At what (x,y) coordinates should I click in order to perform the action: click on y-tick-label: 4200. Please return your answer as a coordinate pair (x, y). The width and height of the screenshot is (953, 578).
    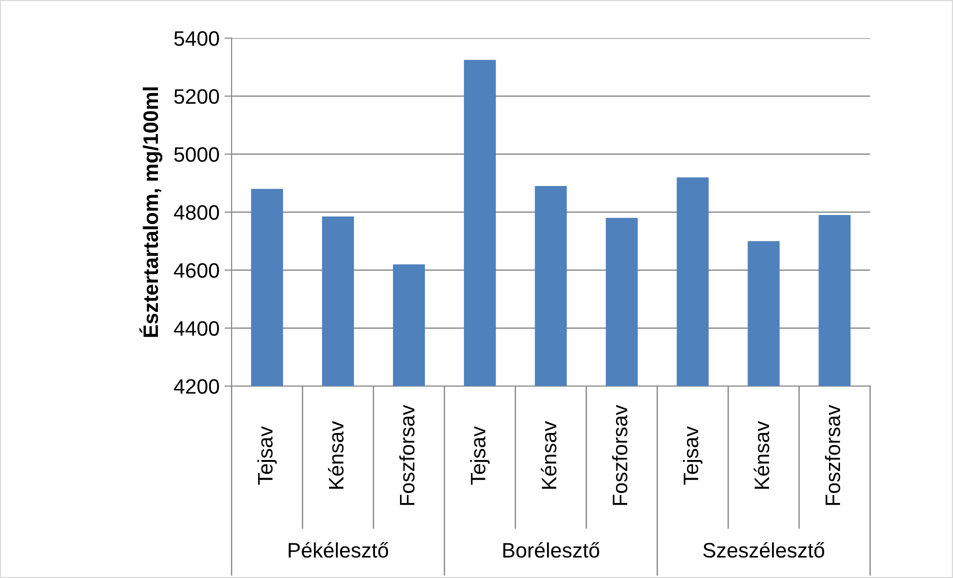
    Looking at the image, I should click on (196, 386).